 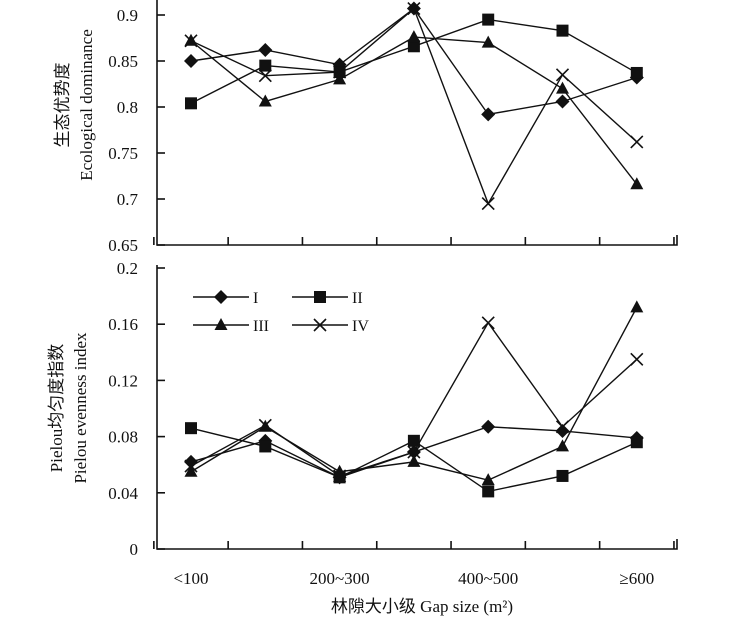 What do you see at coordinates (134, 549) in the screenshot?
I see `y-tick-label: 0` at bounding box center [134, 549].